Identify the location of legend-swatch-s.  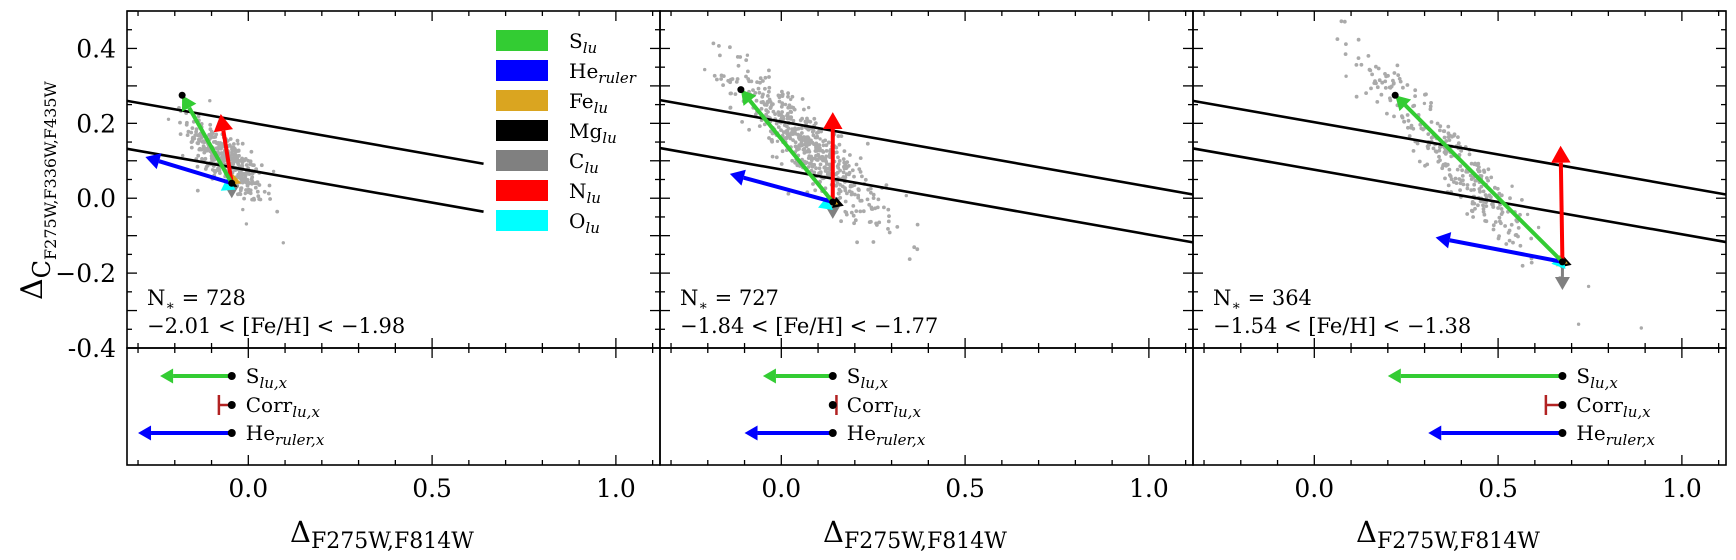
(522, 40).